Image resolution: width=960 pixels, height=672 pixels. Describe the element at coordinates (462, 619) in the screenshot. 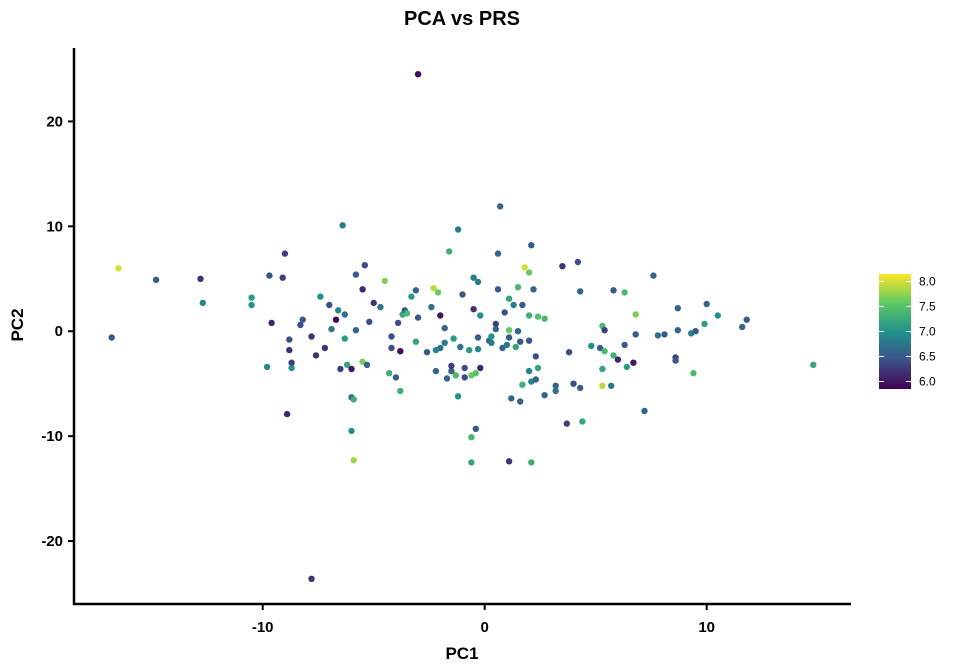

I see `x-axis: -10 0 10` at that location.